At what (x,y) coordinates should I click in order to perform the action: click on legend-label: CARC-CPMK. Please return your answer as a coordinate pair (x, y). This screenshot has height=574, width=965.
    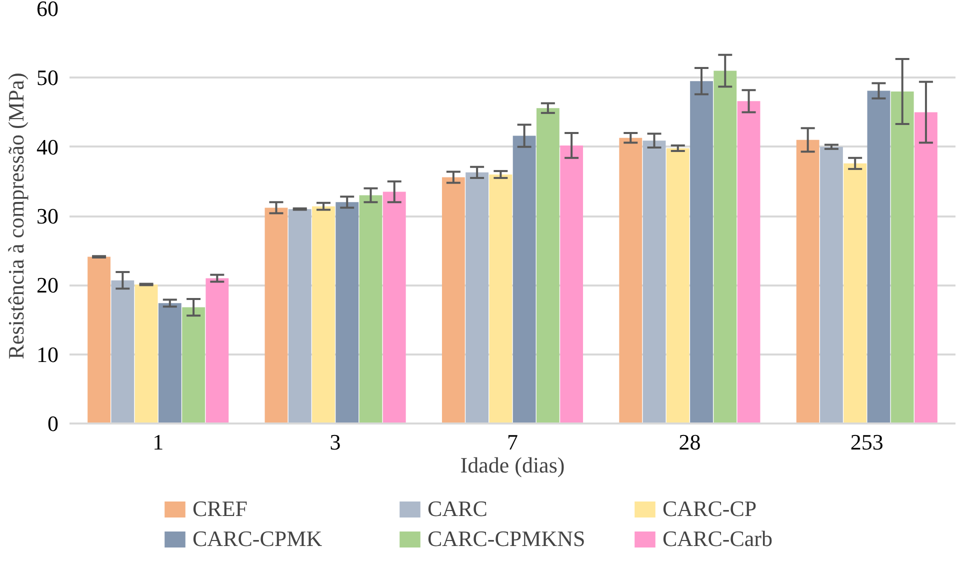
    Looking at the image, I should click on (258, 539).